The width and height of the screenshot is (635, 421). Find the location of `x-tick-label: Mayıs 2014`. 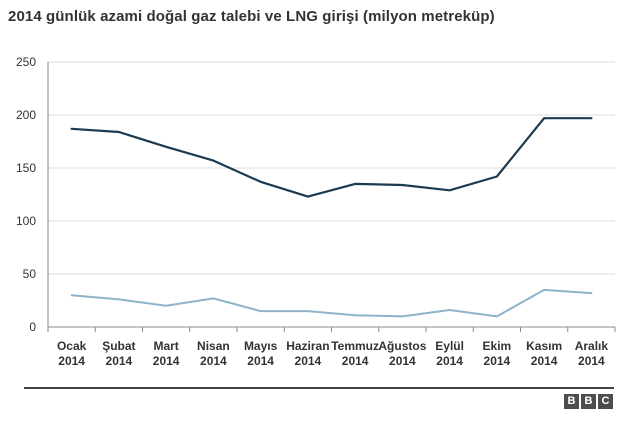

x-tick-label: Mayıs 2014 is located at coordinates (261, 353).